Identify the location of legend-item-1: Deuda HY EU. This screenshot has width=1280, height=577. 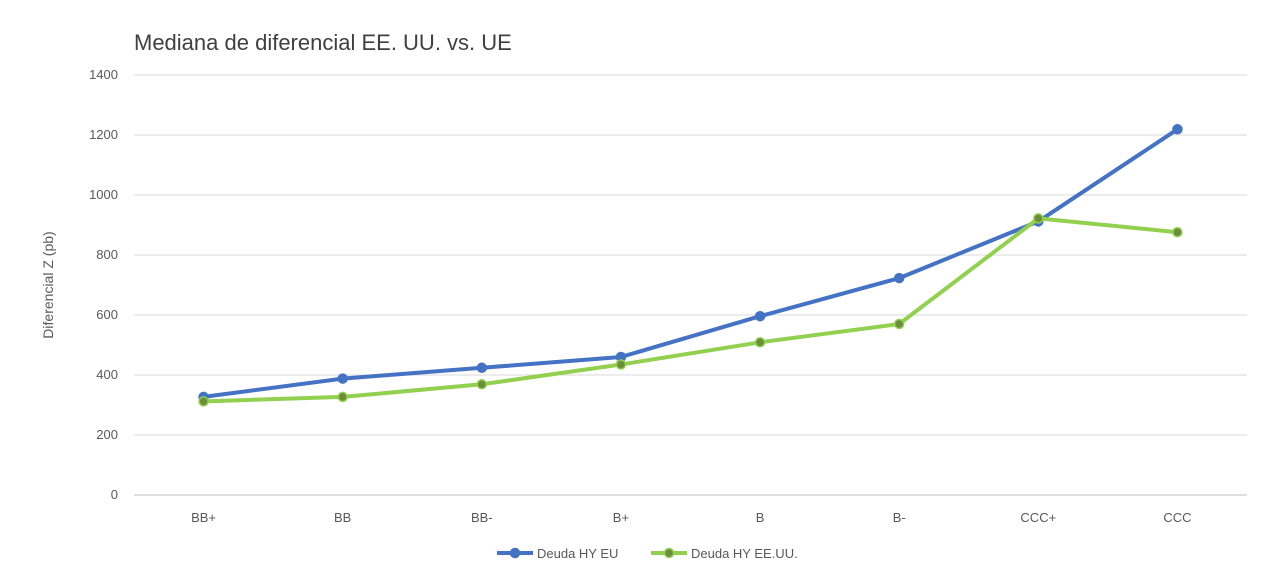
(557, 553).